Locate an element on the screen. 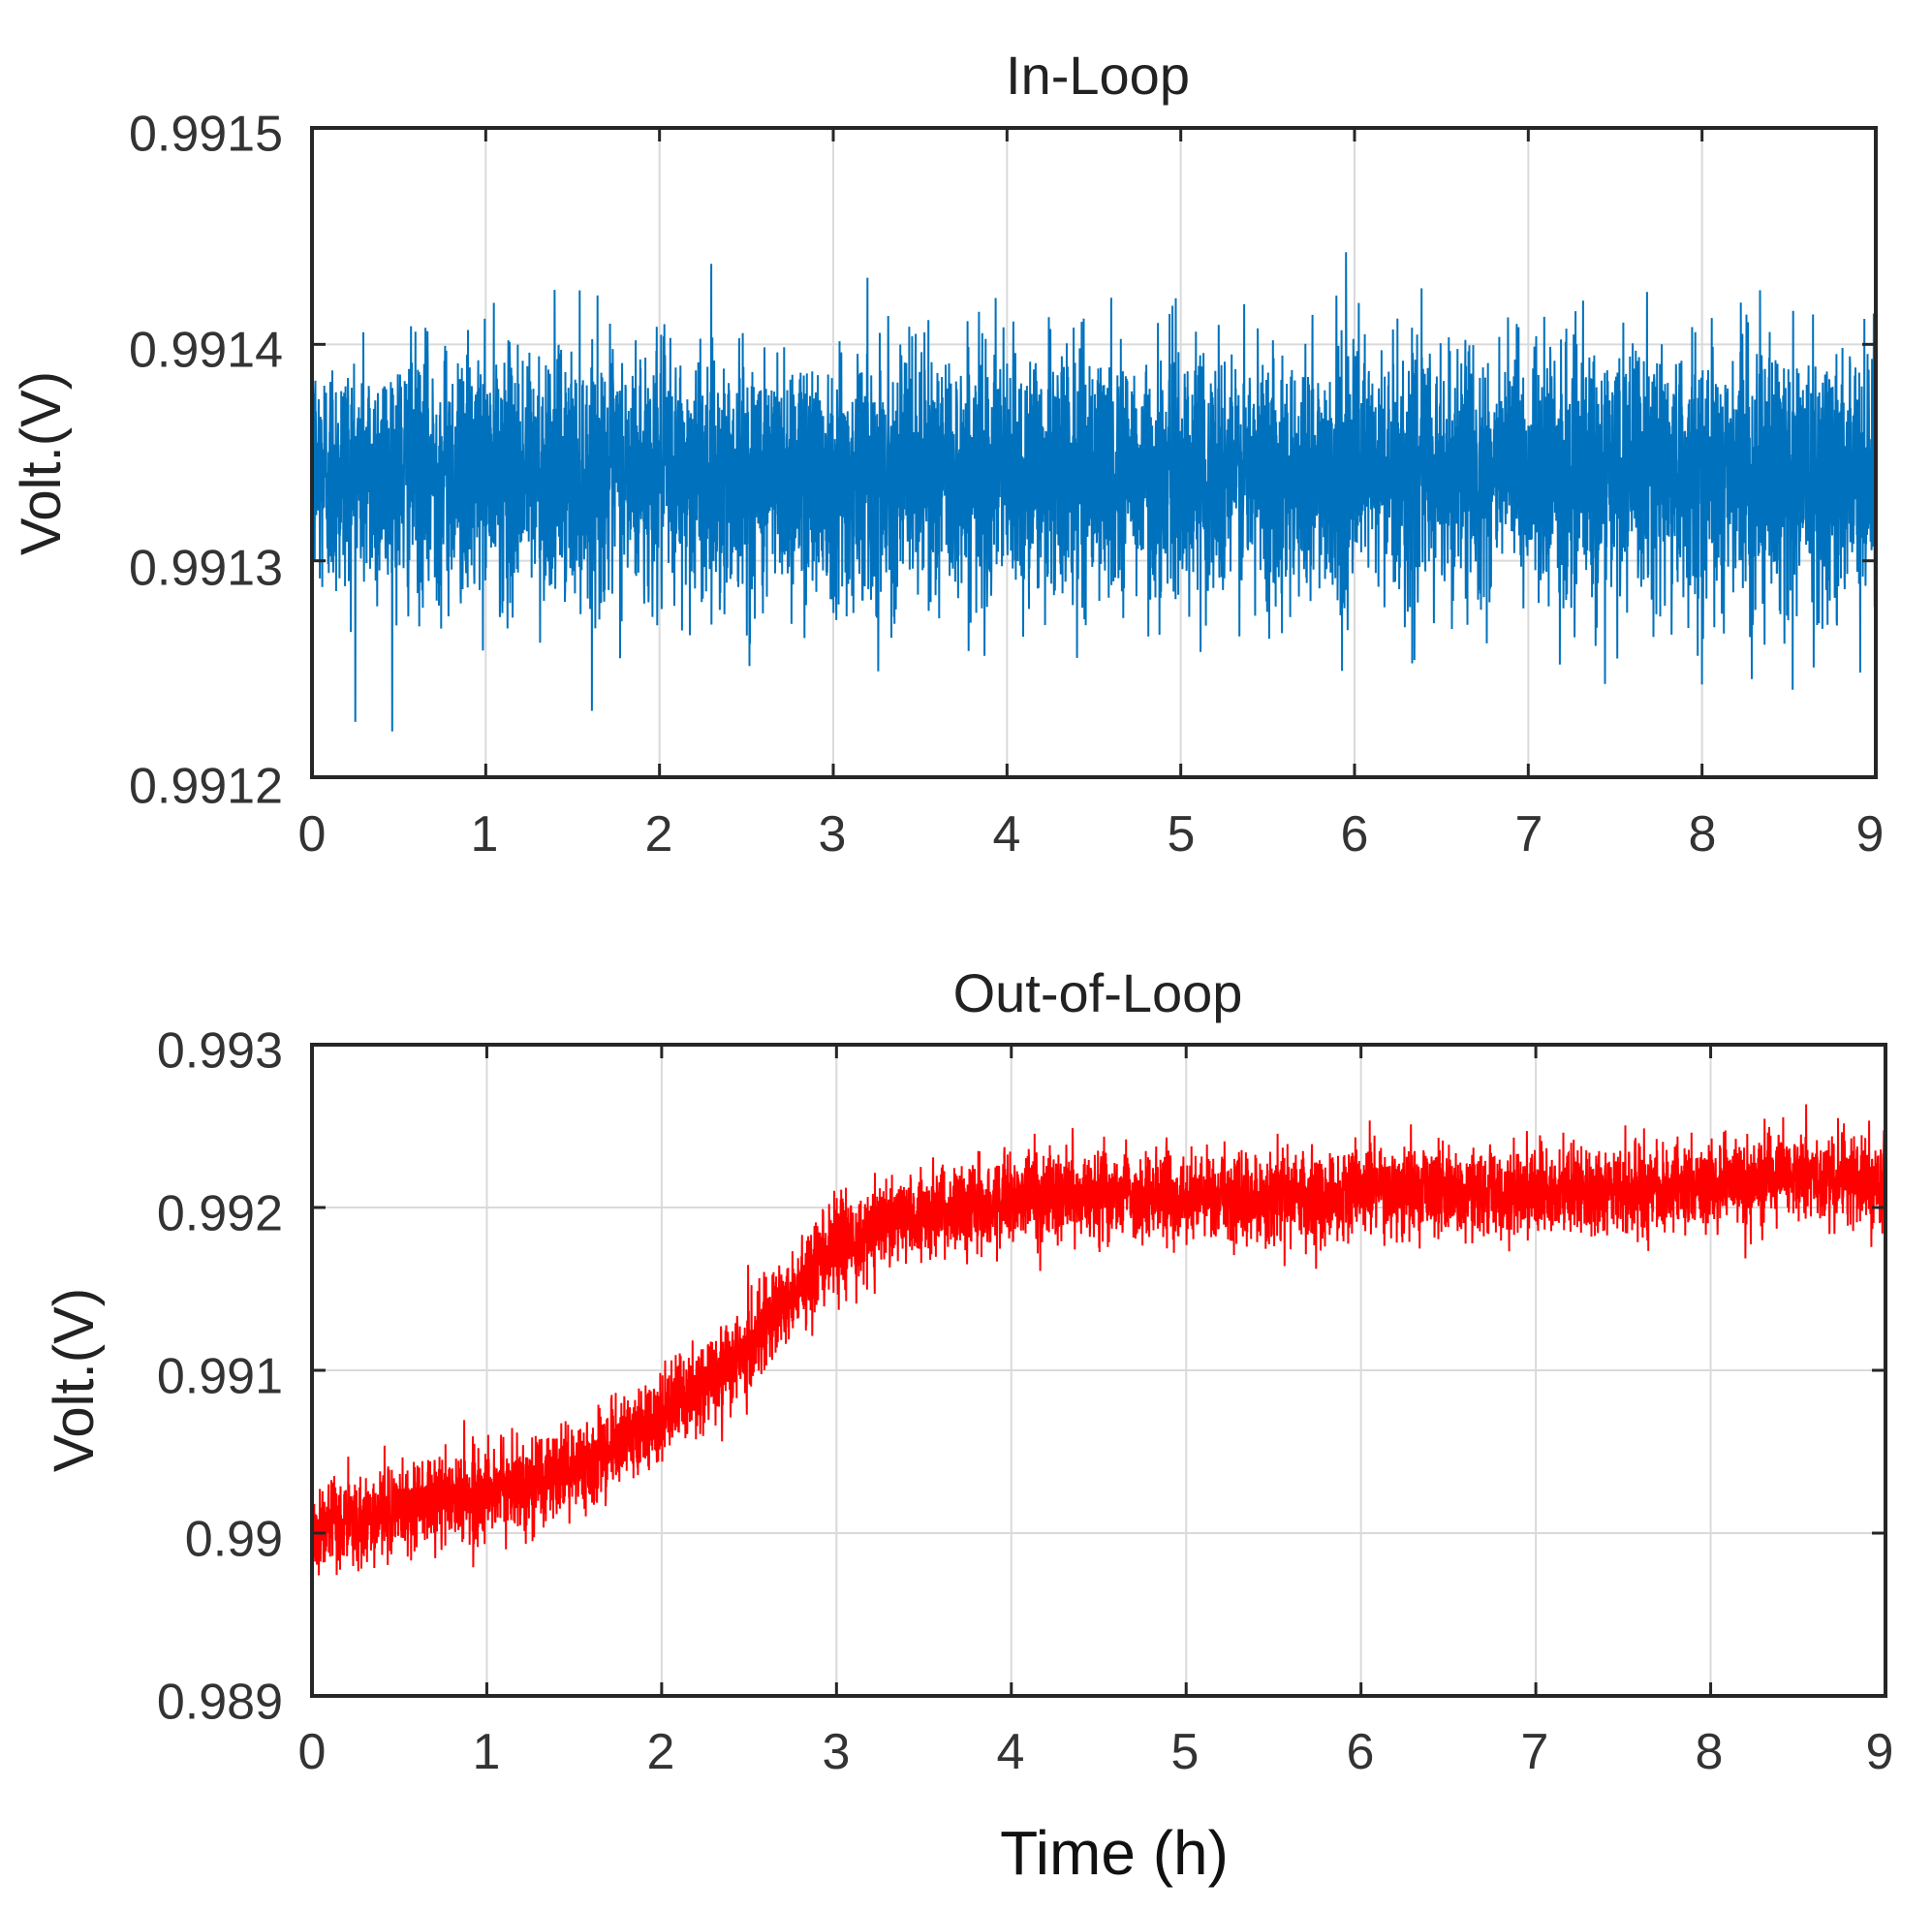 The width and height of the screenshot is (1932, 1913). y-tick-label: 0.99 is located at coordinates (234, 1540).